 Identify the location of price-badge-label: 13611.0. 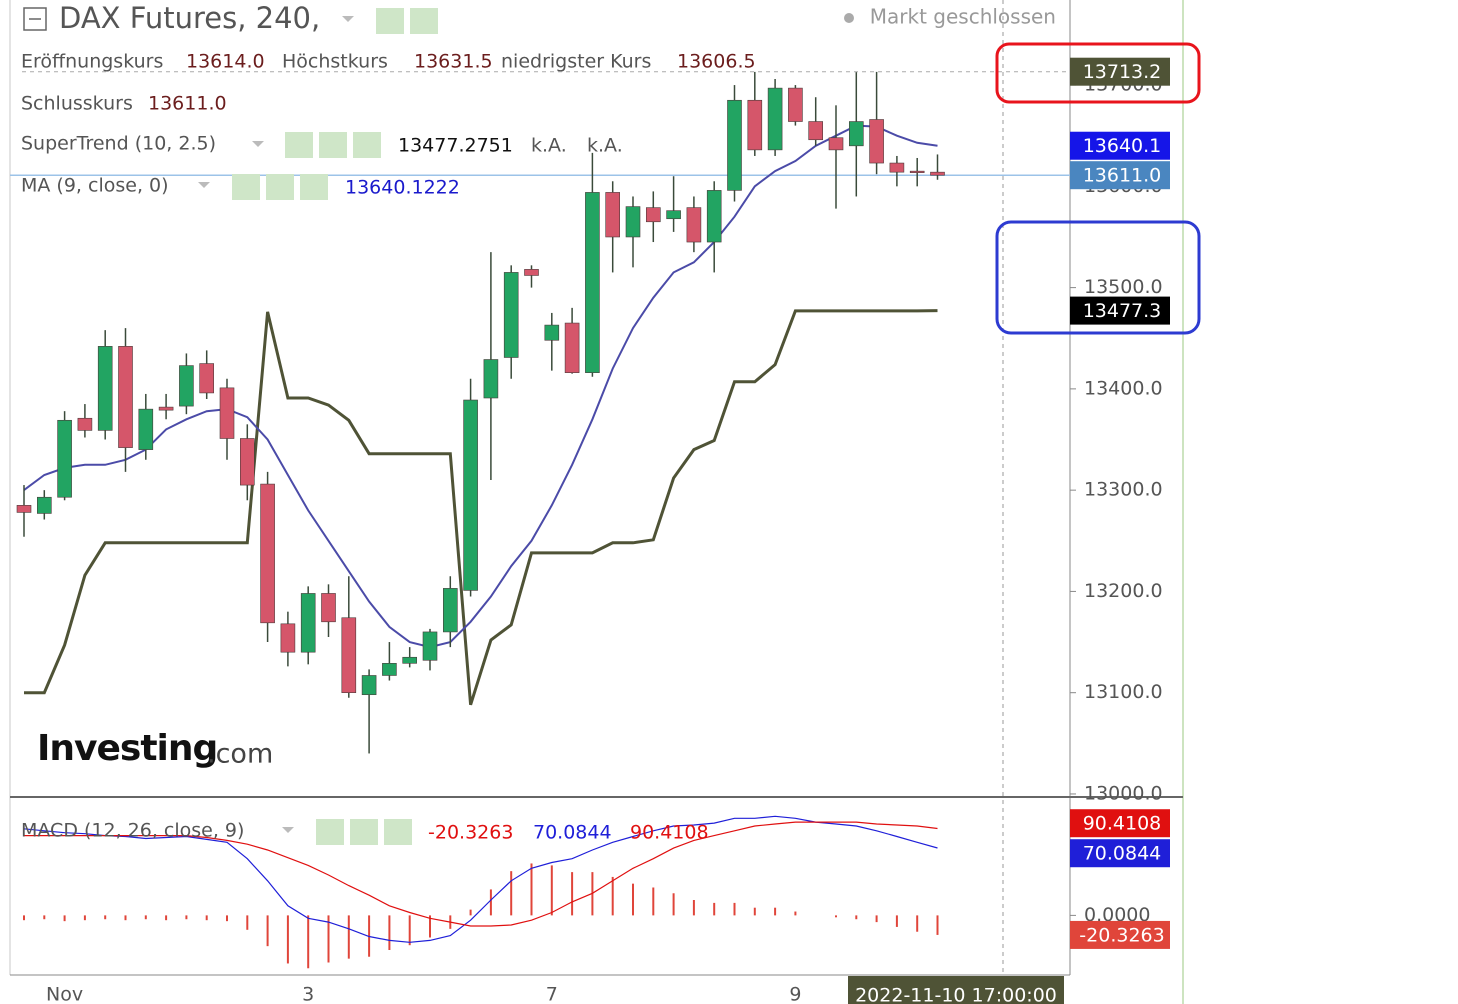
(1122, 176).